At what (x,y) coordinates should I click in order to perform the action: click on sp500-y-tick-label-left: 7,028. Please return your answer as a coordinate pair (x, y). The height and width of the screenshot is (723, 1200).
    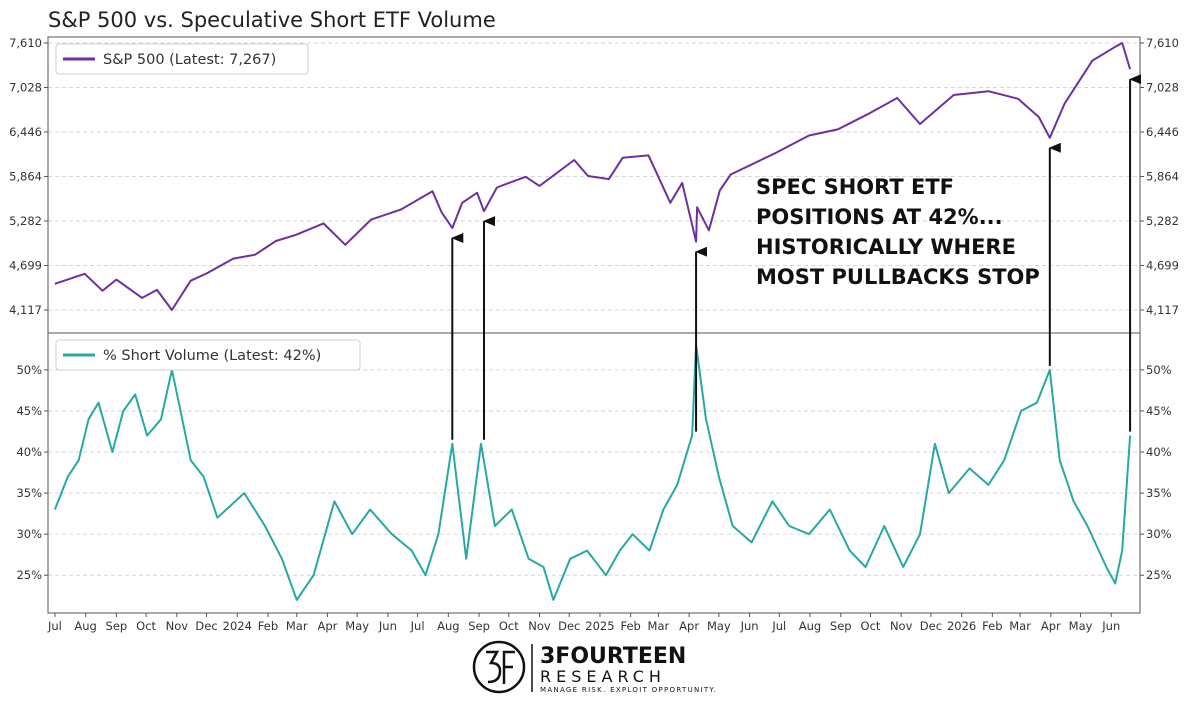
    Looking at the image, I should click on (25, 87).